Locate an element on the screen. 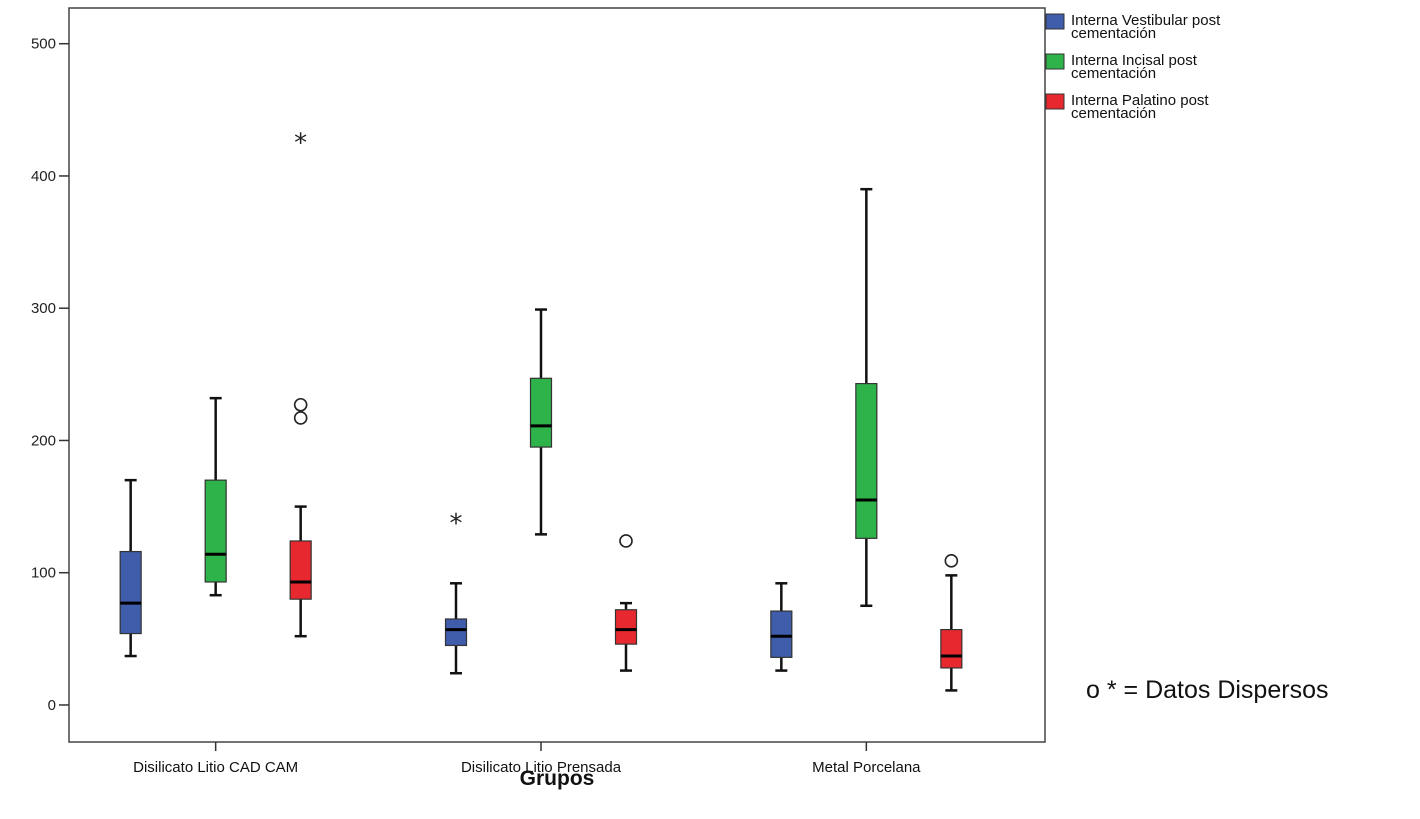  legend-label: Interna Palatino post cementación is located at coordinates (1140, 107).